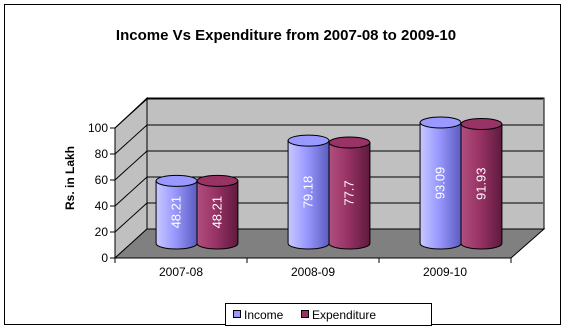  Describe the element at coordinates (98, 128) in the screenshot. I see `y-tick-label: 100` at that location.